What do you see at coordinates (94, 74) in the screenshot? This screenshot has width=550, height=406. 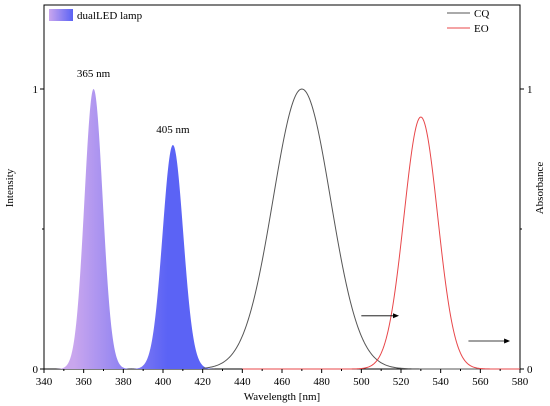 I see `peak-label-0: 365 nm` at bounding box center [94, 74].